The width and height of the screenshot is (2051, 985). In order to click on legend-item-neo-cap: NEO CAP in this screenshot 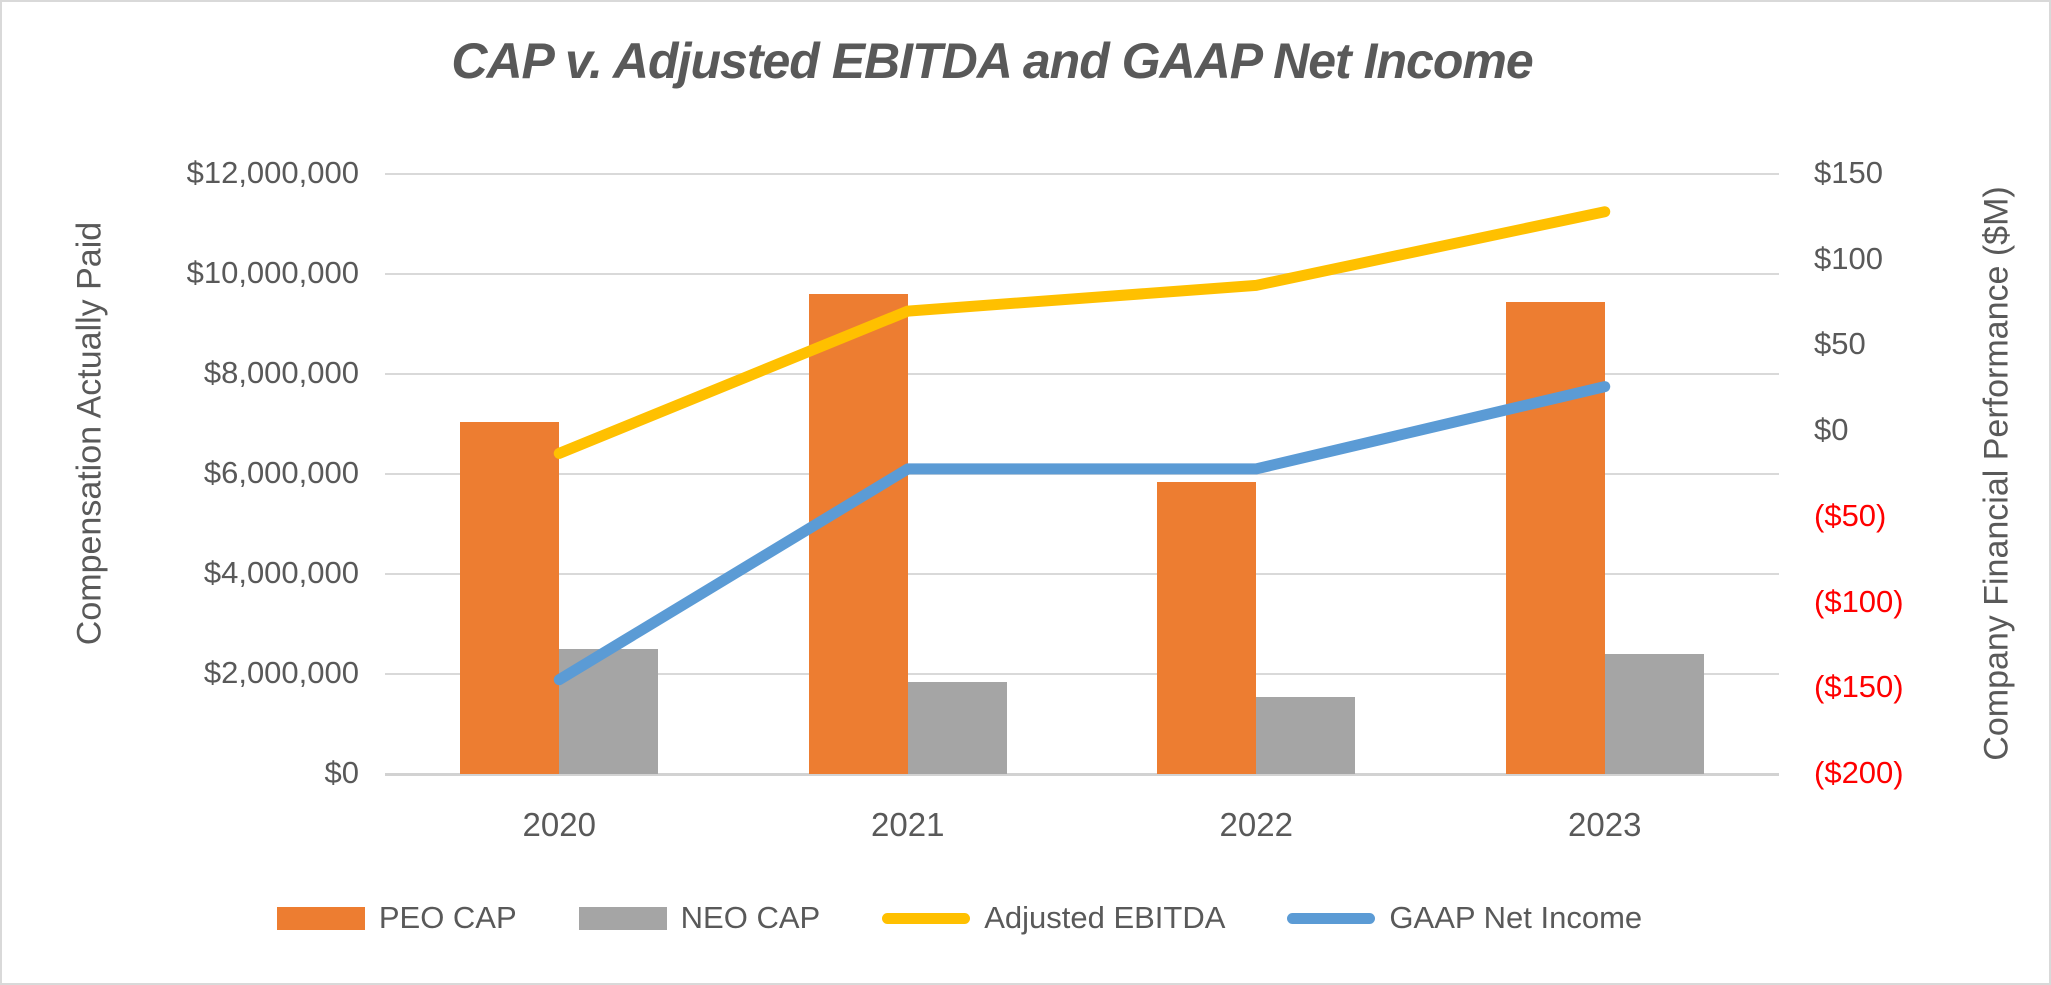, I will do `click(699, 918)`.